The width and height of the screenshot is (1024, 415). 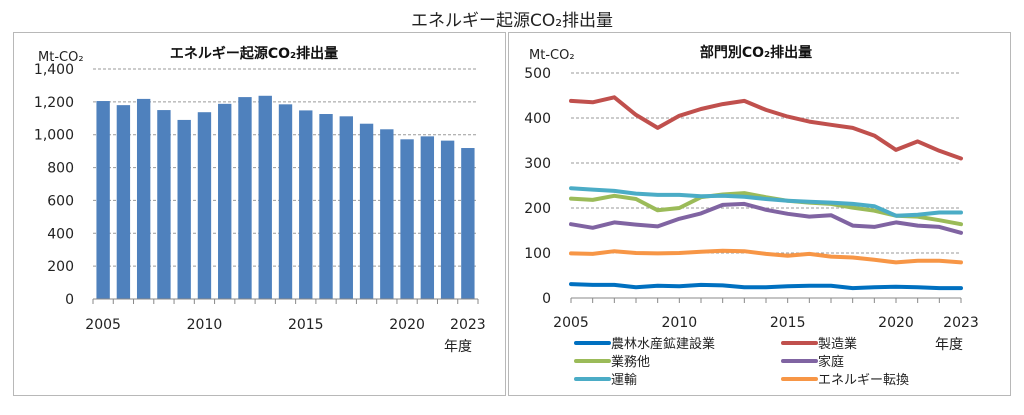 I want to click on bar-2017, so click(x=346, y=207).